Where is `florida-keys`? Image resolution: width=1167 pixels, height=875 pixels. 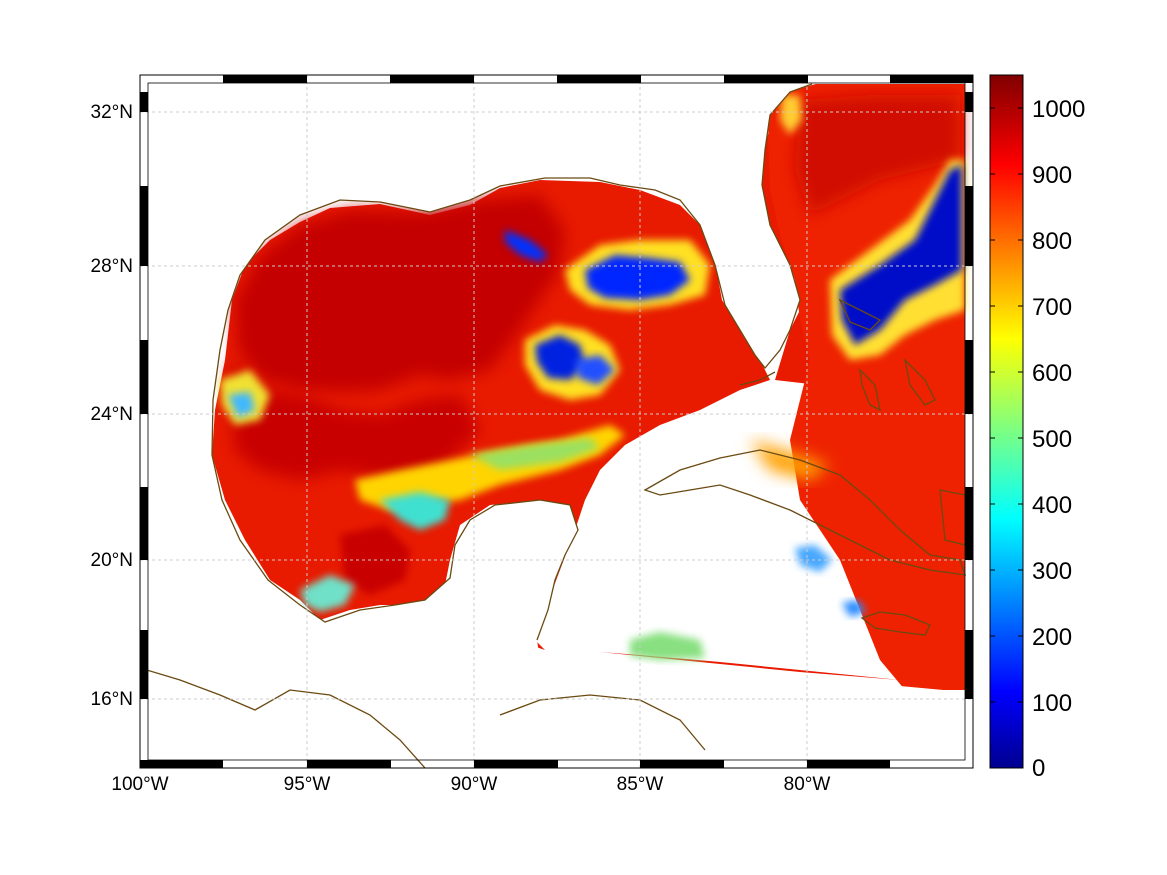 florida-keys is located at coordinates (757, 378).